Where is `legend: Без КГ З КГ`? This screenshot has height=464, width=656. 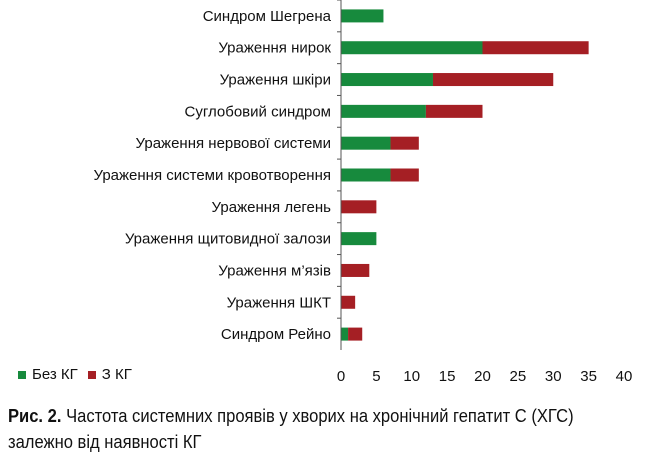 legend: Без КГ З КГ is located at coordinates (80, 374).